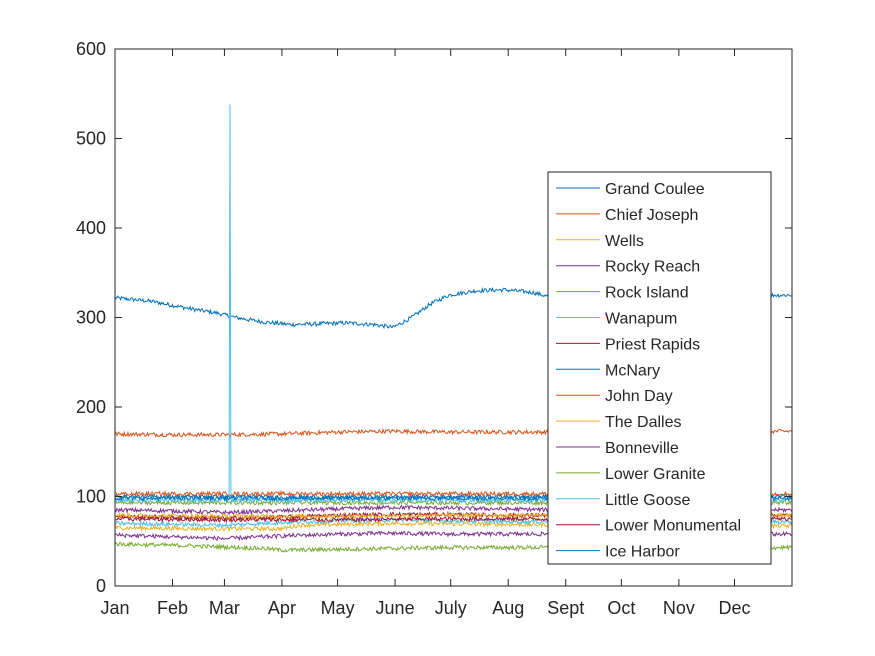 Image resolution: width=875 pixels, height=656 pixels. What do you see at coordinates (451, 608) in the screenshot?
I see `x-tick-label: July` at bounding box center [451, 608].